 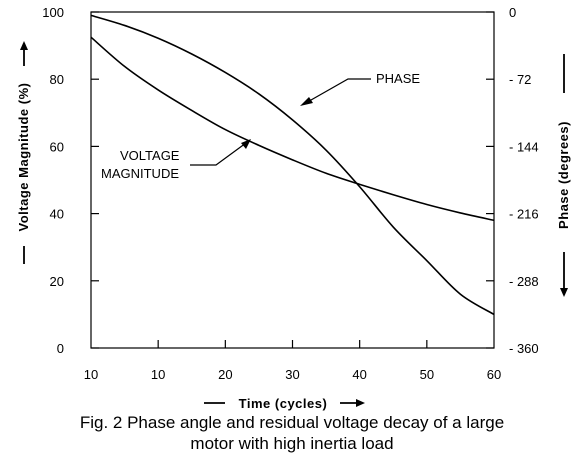 I want to click on caption-line-2: motor with high inertia load, so click(x=292, y=443).